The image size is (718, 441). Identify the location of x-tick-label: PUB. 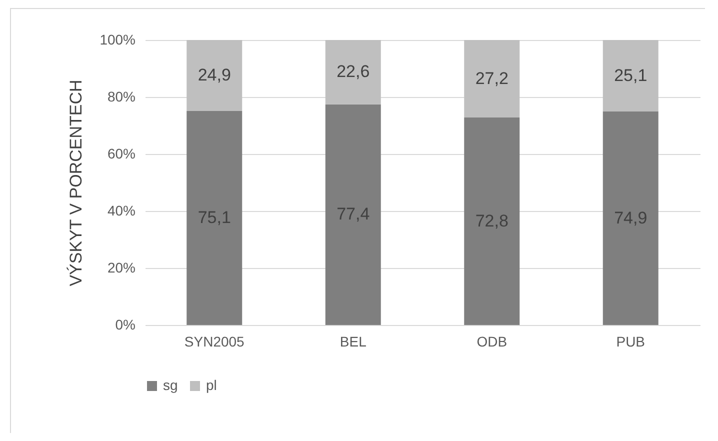
(631, 342).